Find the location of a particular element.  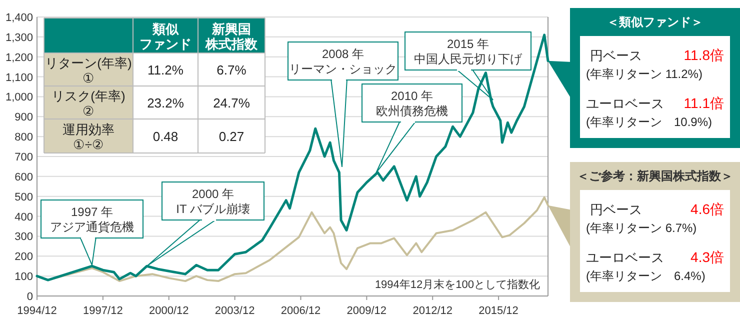

x-tick-label: 2006/12 is located at coordinates (300, 311).